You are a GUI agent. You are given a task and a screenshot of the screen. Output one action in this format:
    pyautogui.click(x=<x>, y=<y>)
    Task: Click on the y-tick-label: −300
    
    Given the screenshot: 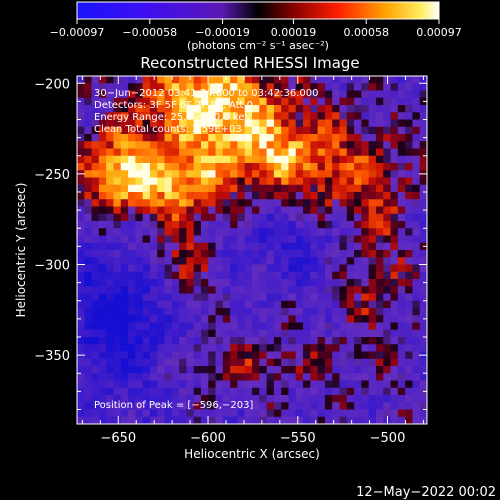 What is the action you would take?
    pyautogui.click(x=52, y=266)
    